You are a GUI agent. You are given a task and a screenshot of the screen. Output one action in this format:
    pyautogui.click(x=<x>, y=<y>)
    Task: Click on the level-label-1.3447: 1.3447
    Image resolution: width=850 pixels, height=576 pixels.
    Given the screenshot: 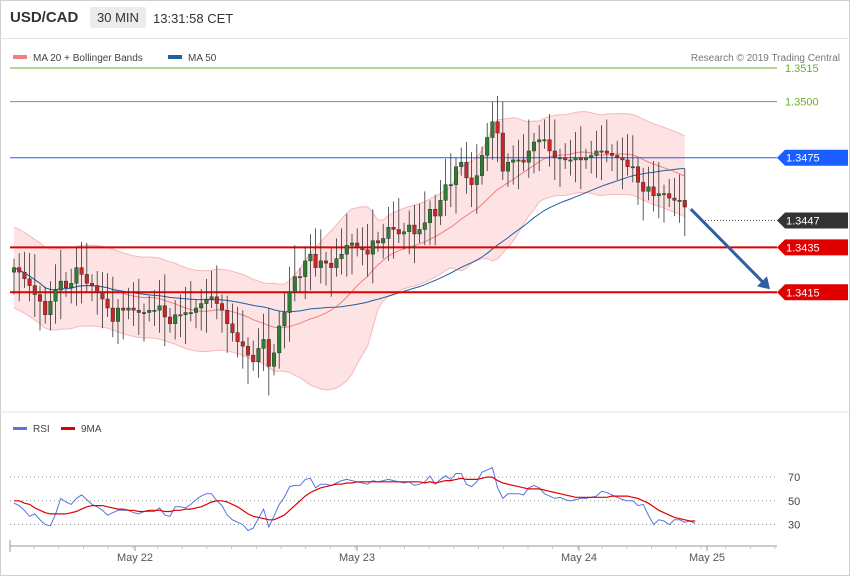 What is the action you would take?
    pyautogui.click(x=803, y=222)
    